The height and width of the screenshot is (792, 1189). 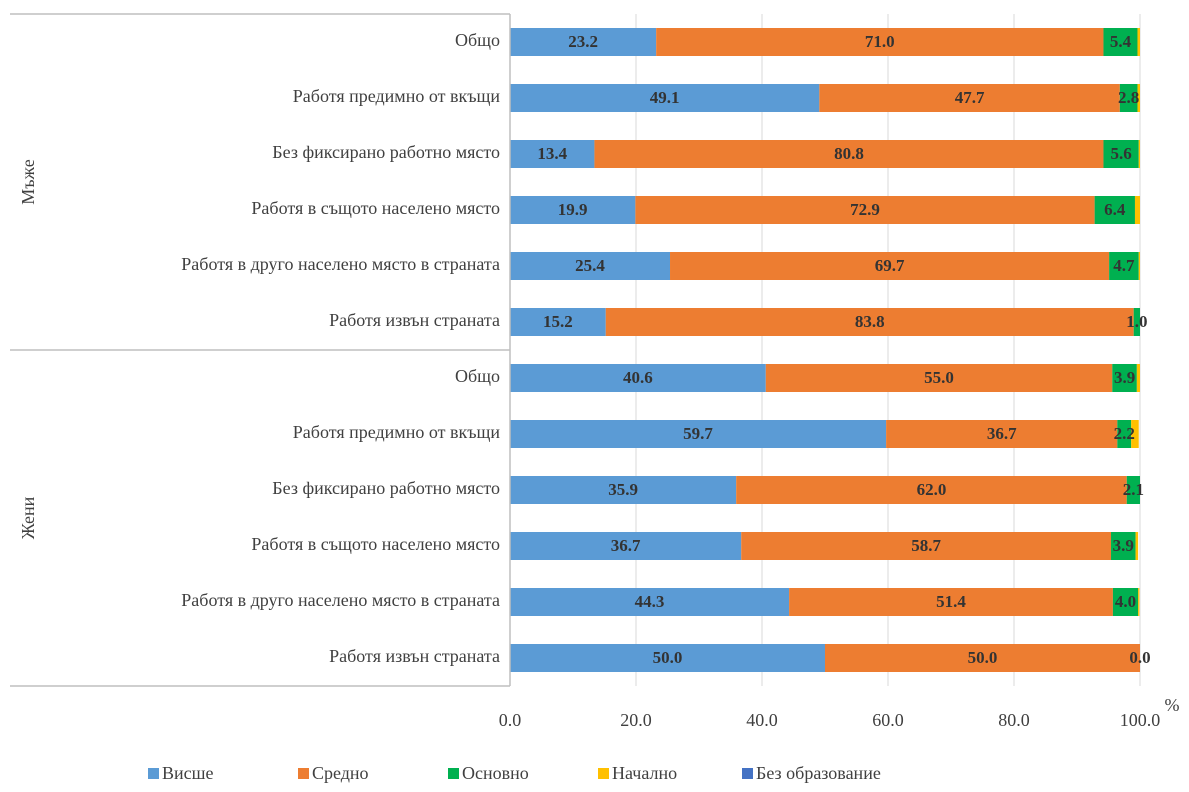 What do you see at coordinates (28, 182) in the screenshot?
I see `group-label: Мъже` at bounding box center [28, 182].